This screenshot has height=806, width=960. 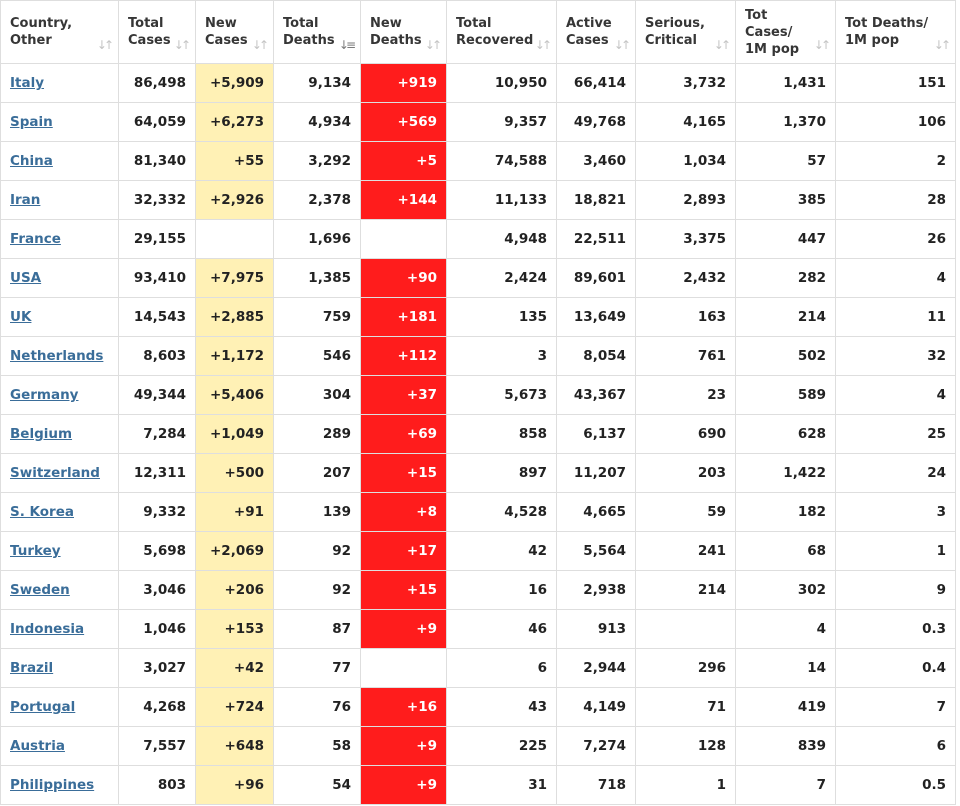 I want to click on deaths-per-1m-cell: 0.3, so click(x=895, y=629).